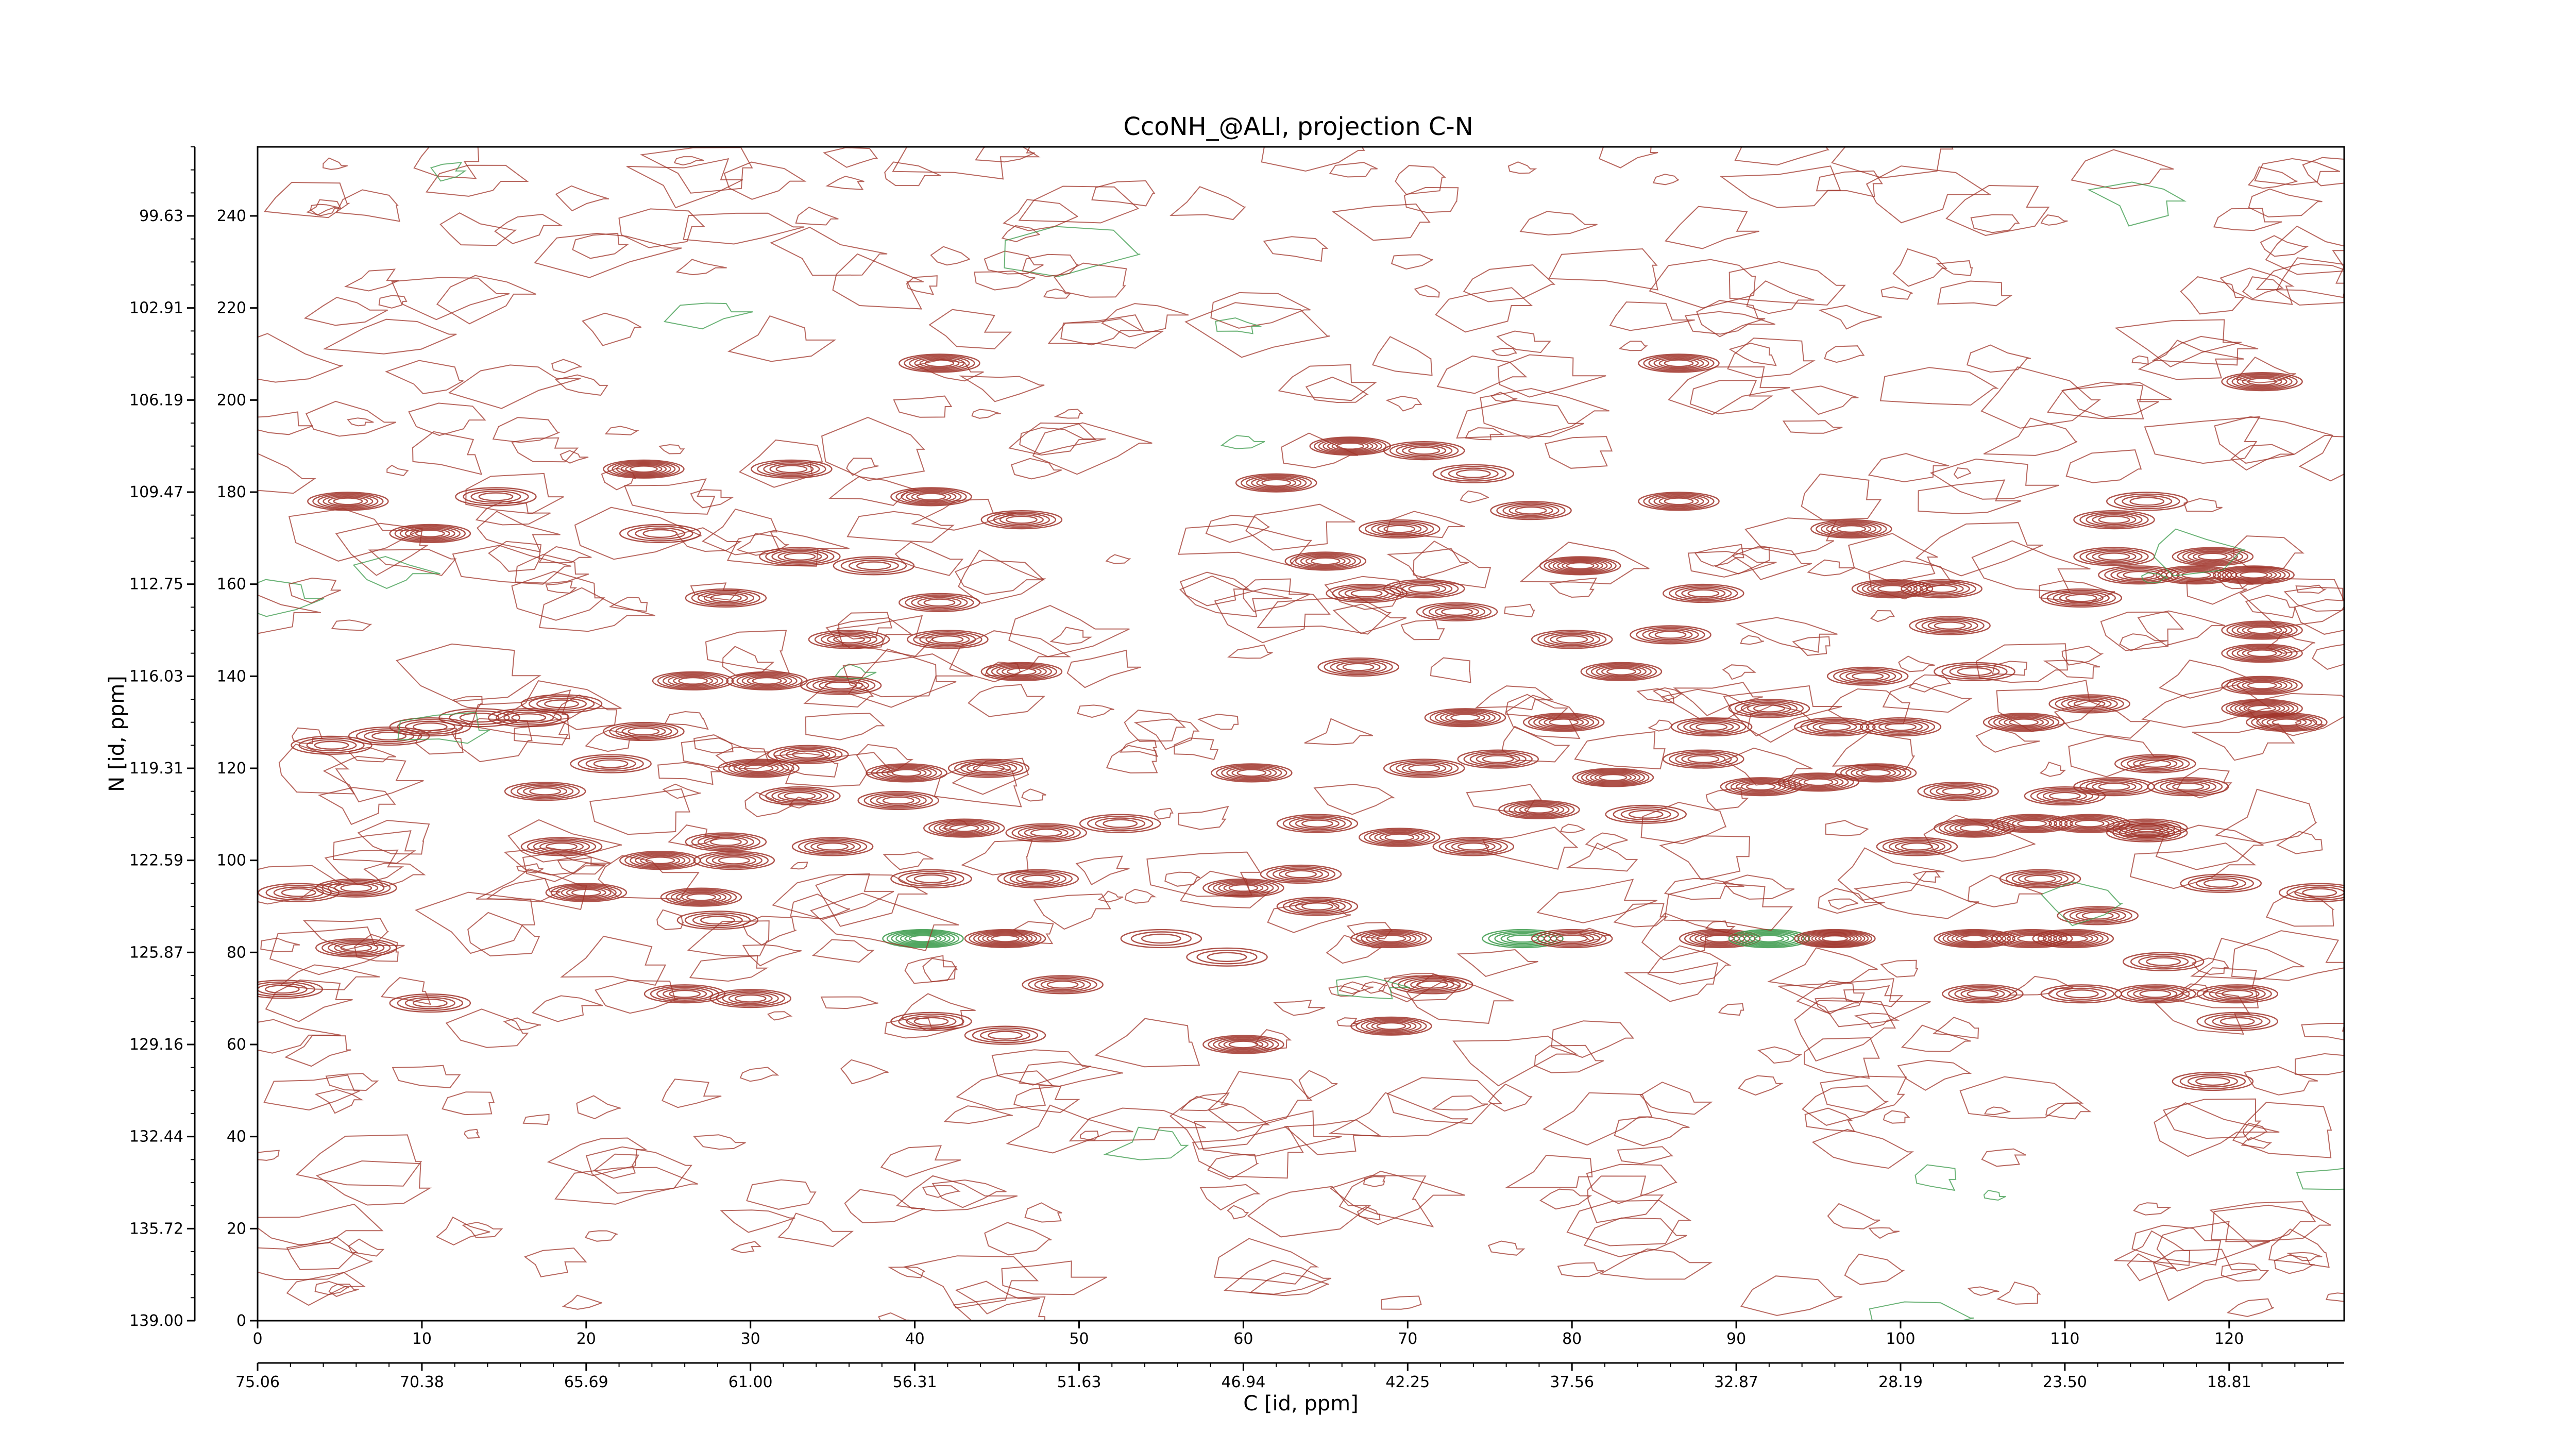 The image size is (2576, 1449). Describe the element at coordinates (1079, 1339) in the screenshot. I see `x-index-tick-label: 50` at that location.